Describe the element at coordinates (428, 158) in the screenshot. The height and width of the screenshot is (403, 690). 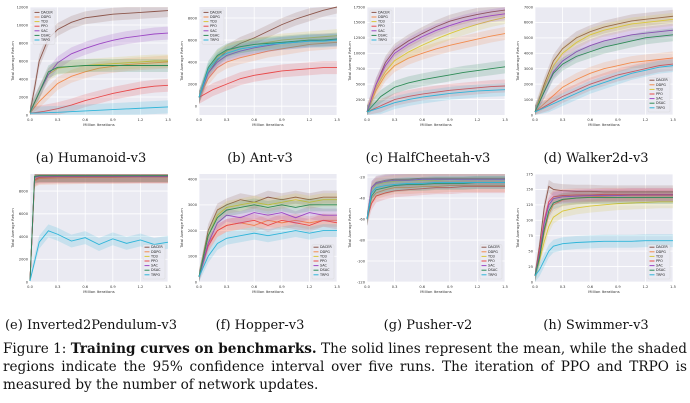
I see `subcaption: (c) HalfCheetah-v3` at that location.